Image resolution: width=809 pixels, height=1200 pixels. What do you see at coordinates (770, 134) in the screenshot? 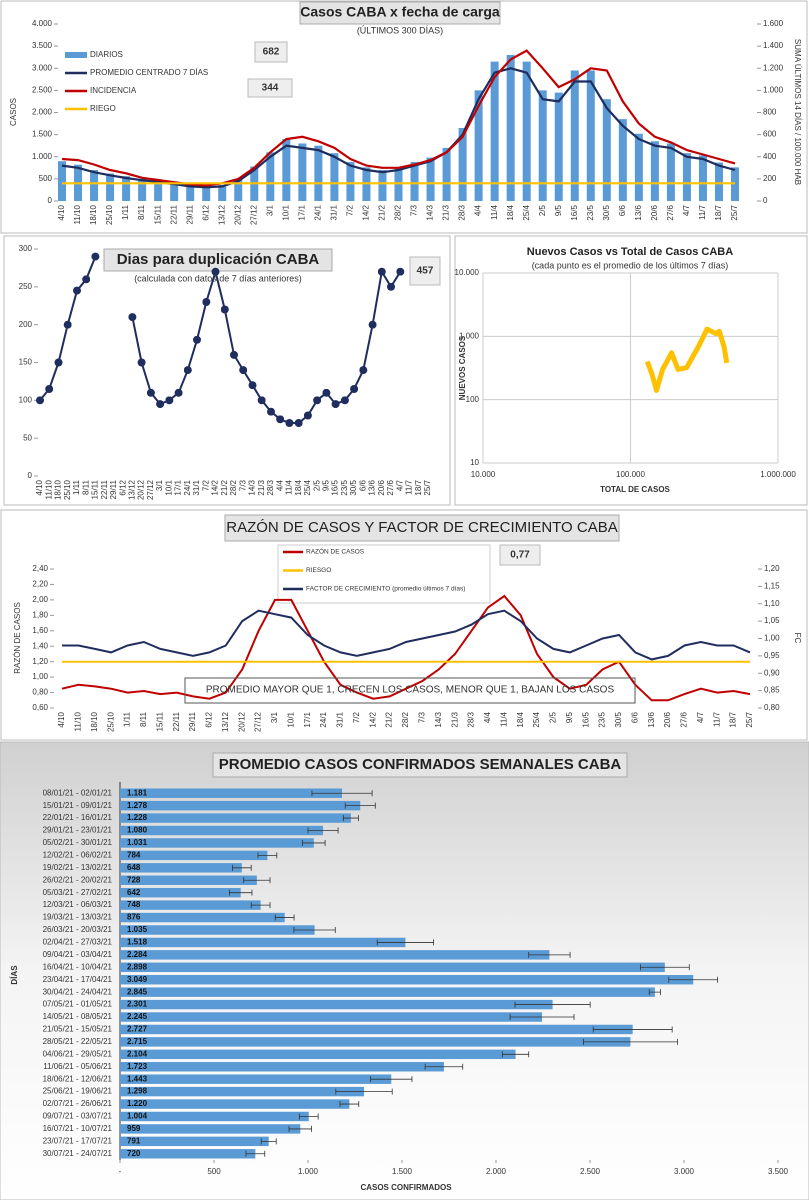
I see `y-tick-label: 600` at bounding box center [770, 134].